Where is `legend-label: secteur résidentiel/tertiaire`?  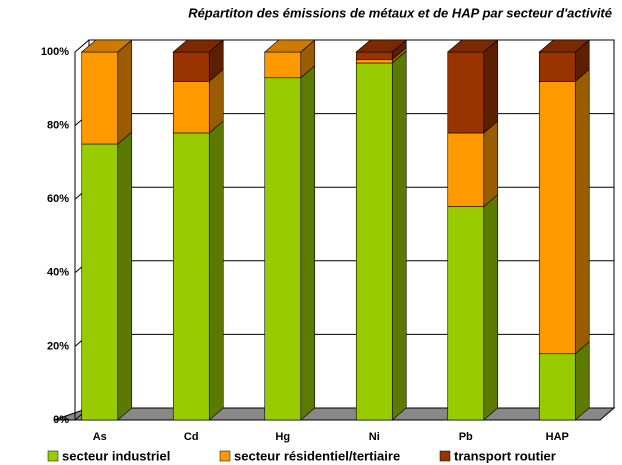
legend-label: secteur résidentiel/tertiaire is located at coordinates (317, 455).